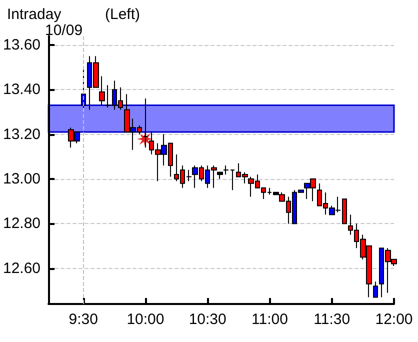 This screenshot has height=342, width=418. I want to click on annotation: 10/09, so click(64, 30).